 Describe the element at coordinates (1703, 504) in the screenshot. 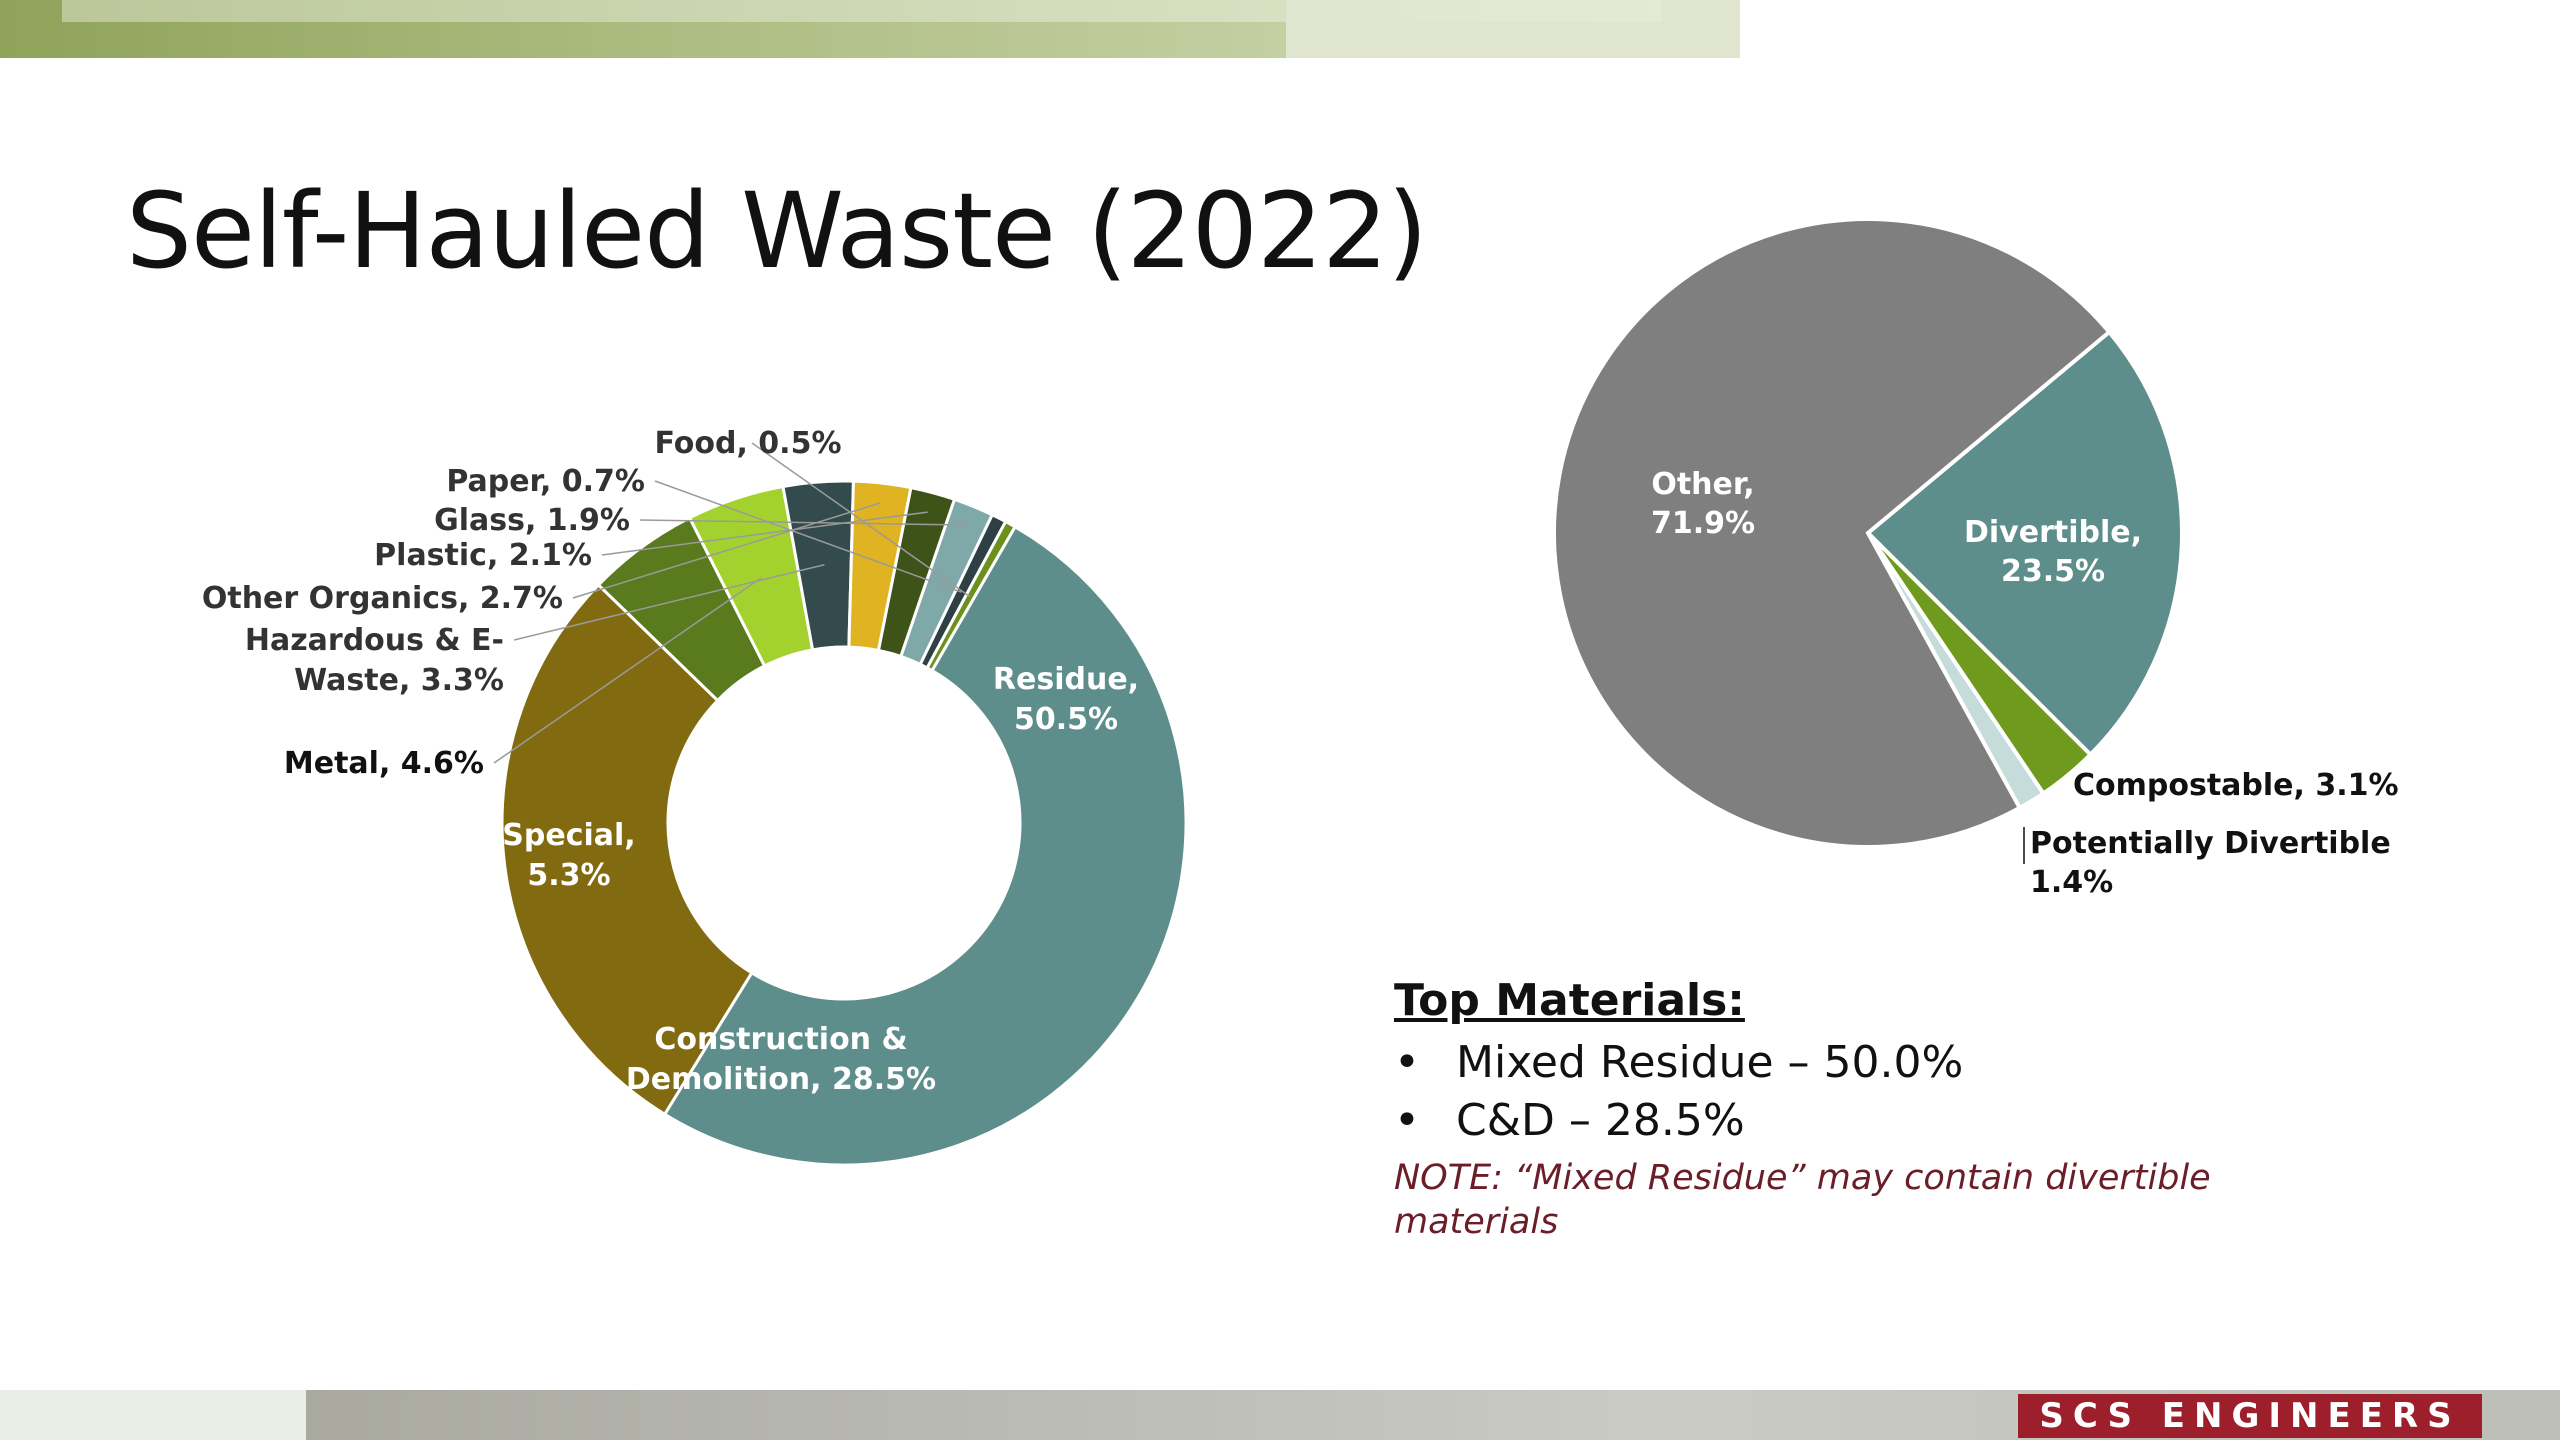

I see `pie-label-other: Other, 71.9%` at that location.